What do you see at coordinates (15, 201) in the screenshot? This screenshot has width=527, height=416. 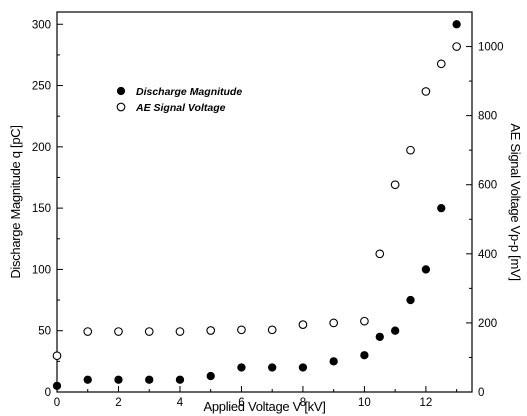 I see `left-y-axis-title: Discharge Magnitude q [pC]` at bounding box center [15, 201].